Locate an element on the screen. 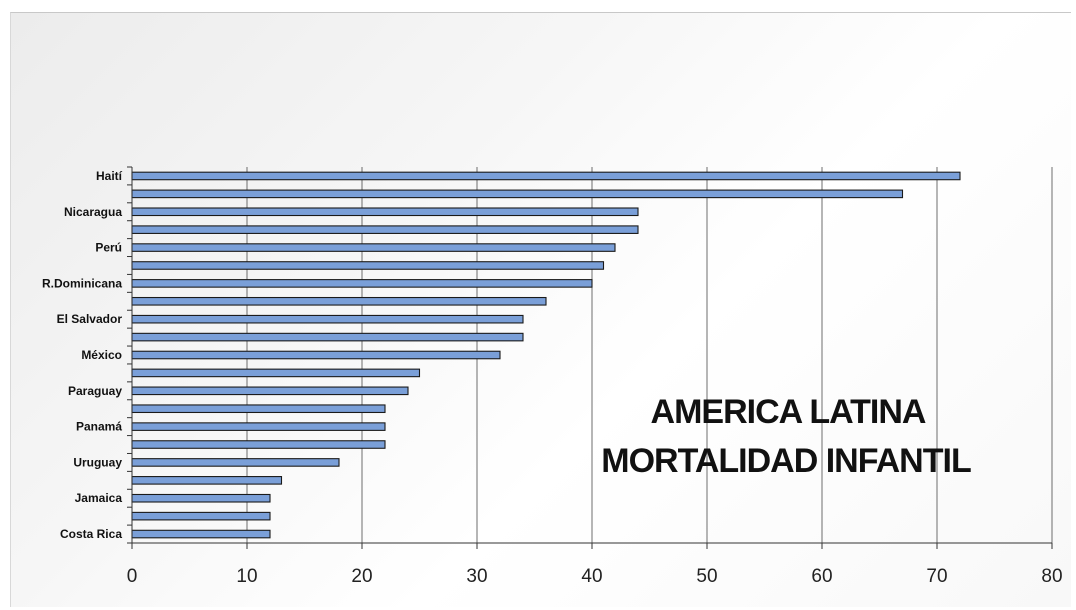 This screenshot has height=610, width=1076. category-label-6: R.Dominicana is located at coordinates (82, 283).